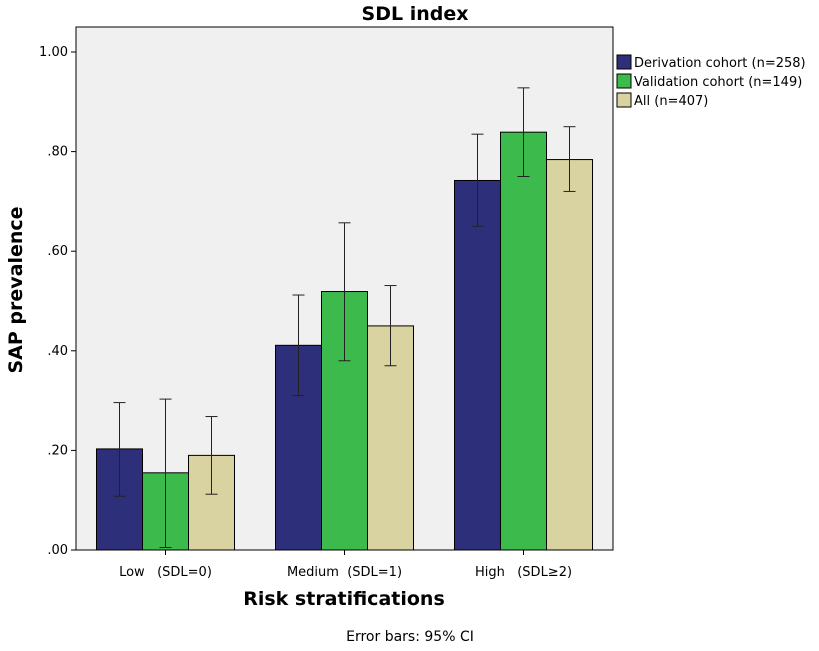 This screenshot has width=819, height=651. Describe the element at coordinates (415, 14) in the screenshot. I see `chart-title: SDL index` at that location.